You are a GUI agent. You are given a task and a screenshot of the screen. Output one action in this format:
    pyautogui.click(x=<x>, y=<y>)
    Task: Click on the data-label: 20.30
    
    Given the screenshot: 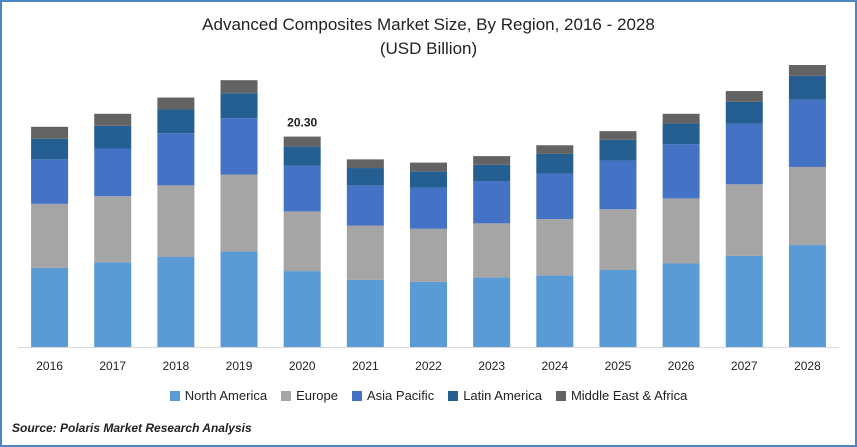 What is the action you would take?
    pyautogui.click(x=302, y=123)
    